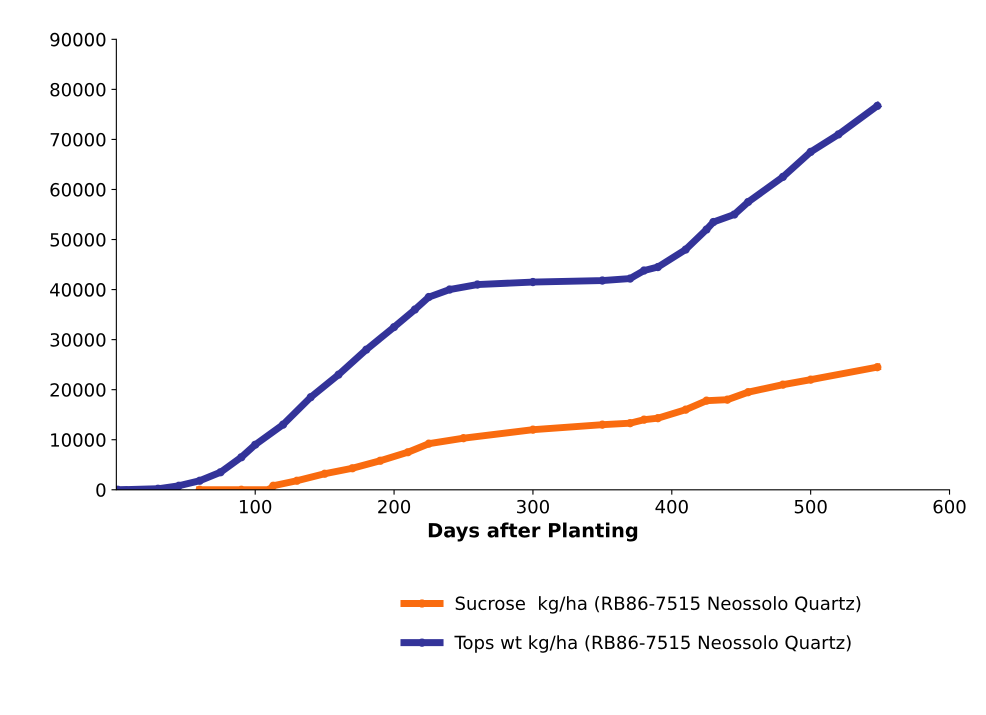  I want to click on x-tick-label: 200, so click(394, 507).